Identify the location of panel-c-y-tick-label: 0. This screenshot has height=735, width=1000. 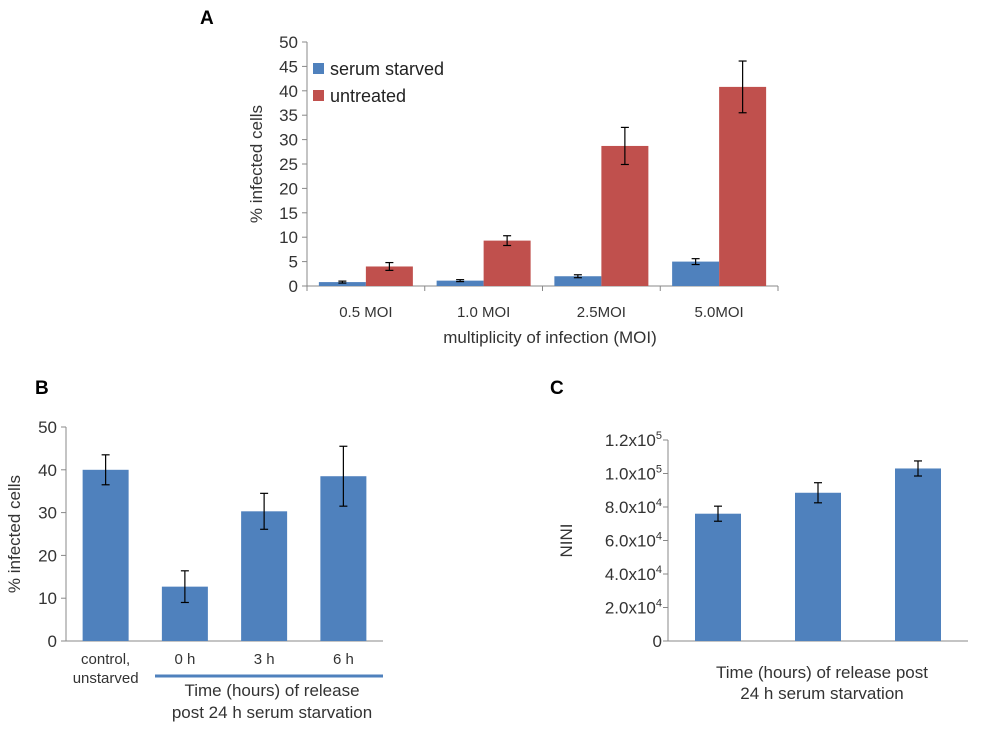
(657, 641).